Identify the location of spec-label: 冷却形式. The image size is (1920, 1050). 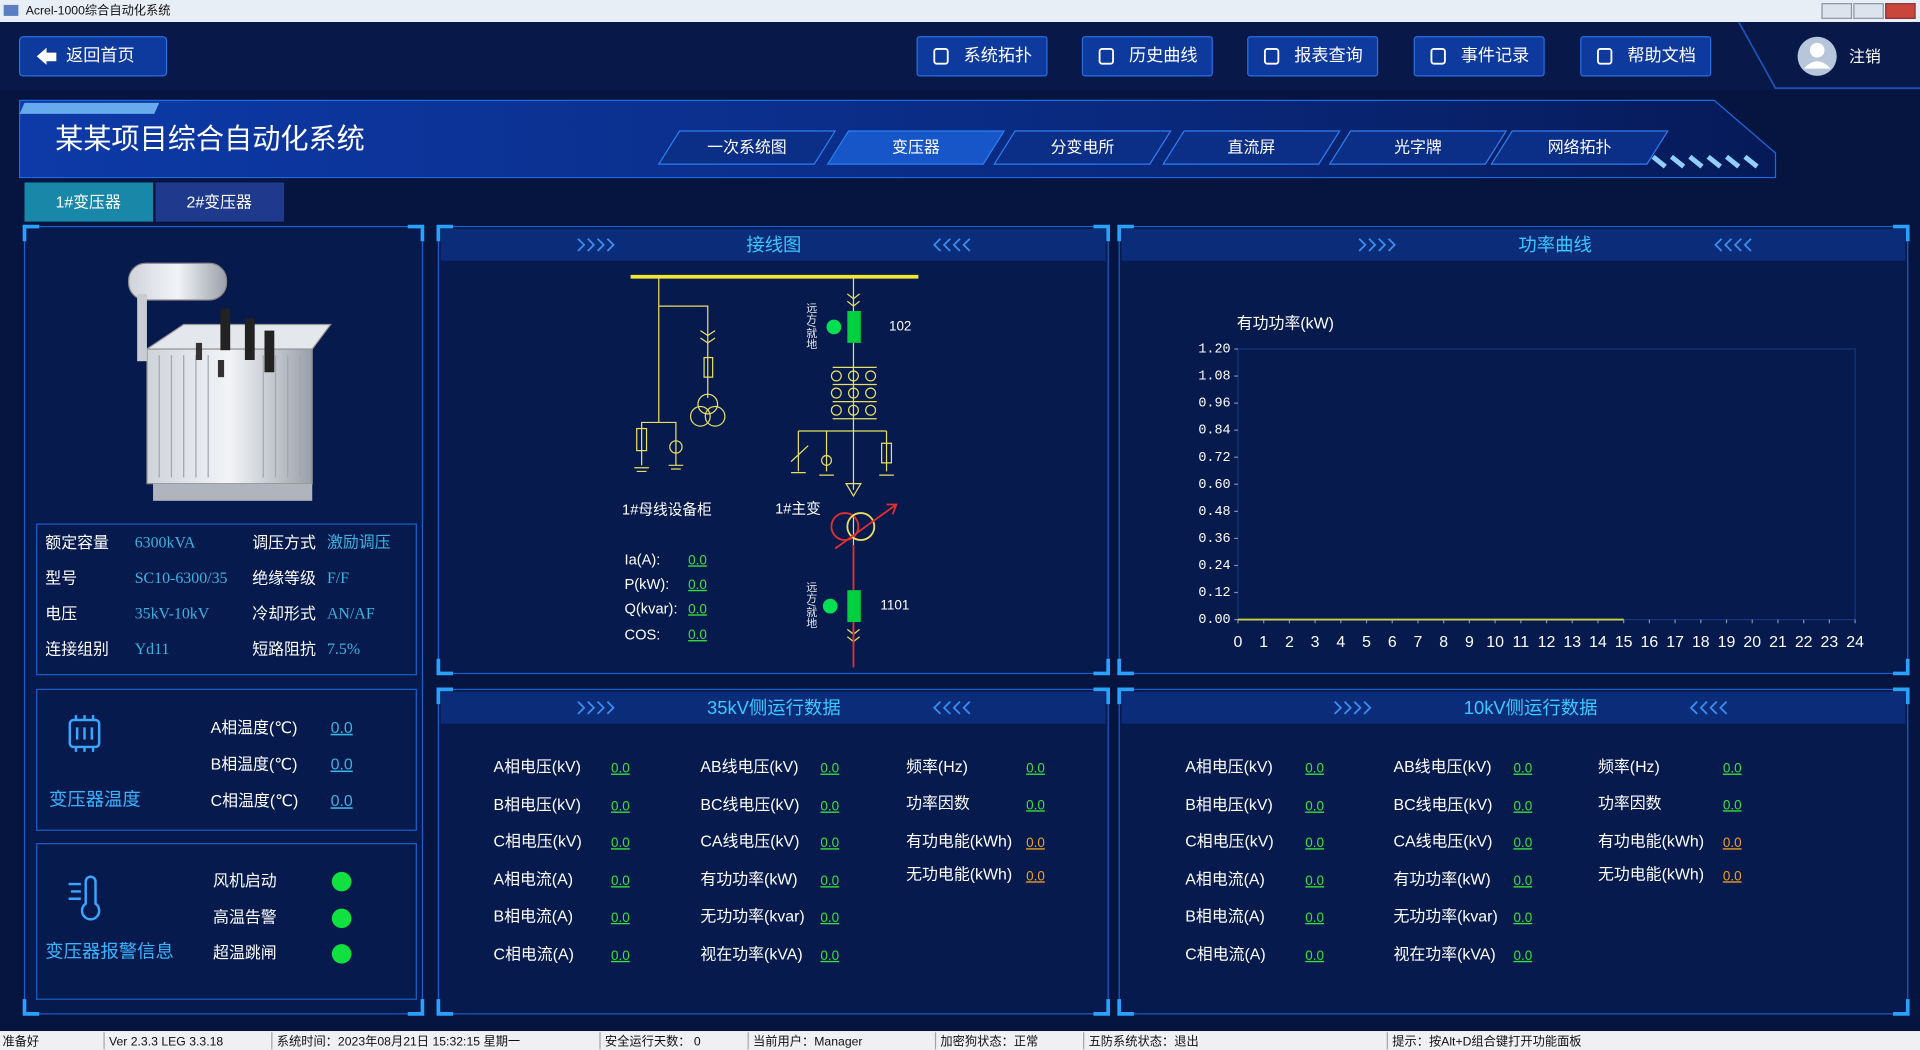
(284, 614).